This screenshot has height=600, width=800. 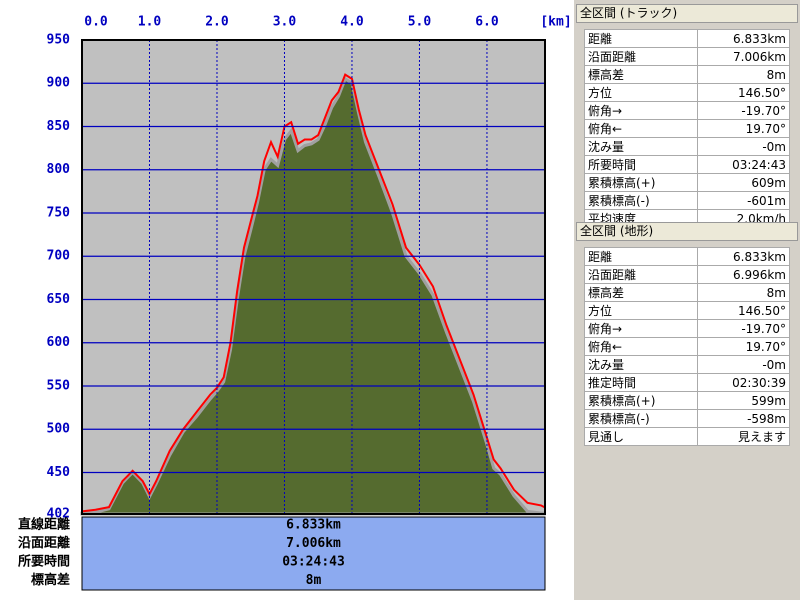 What do you see at coordinates (743, 164) in the screenshot?
I see `row-value: 03:24:43` at bounding box center [743, 164].